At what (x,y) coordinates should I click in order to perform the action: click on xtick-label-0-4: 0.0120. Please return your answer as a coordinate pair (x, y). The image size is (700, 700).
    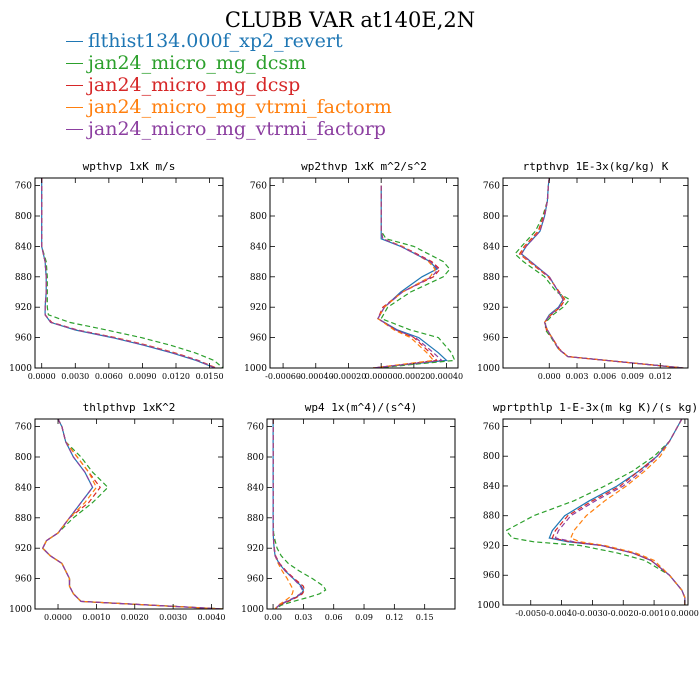
    Looking at the image, I should click on (176, 376).